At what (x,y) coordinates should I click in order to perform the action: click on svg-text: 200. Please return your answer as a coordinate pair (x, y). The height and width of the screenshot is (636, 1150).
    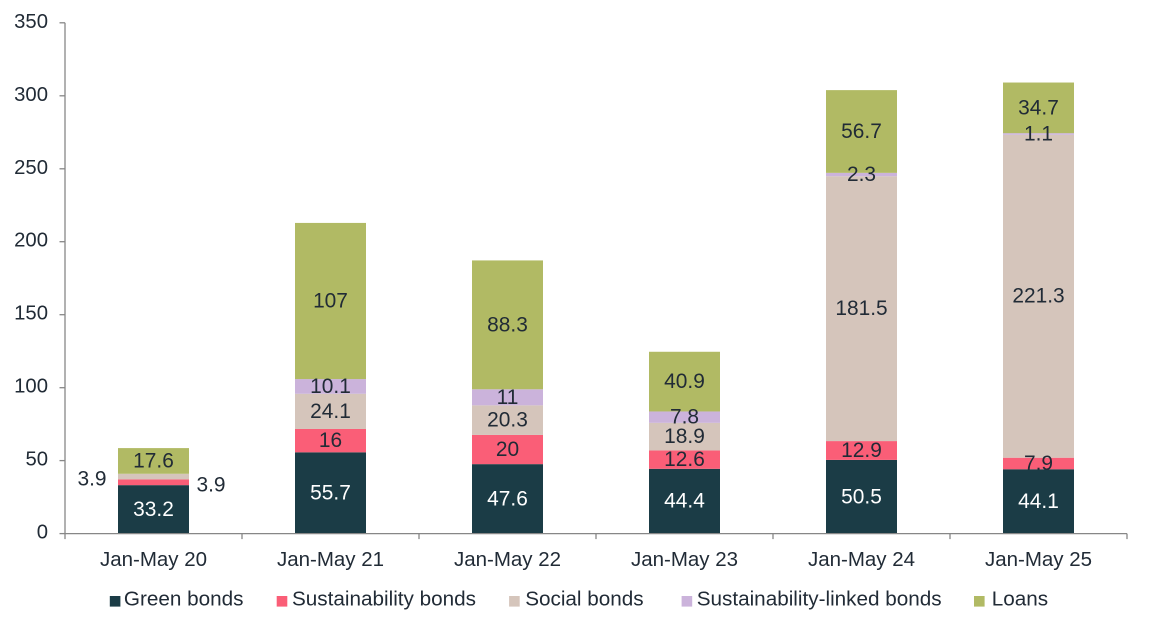
    Looking at the image, I should click on (31, 241).